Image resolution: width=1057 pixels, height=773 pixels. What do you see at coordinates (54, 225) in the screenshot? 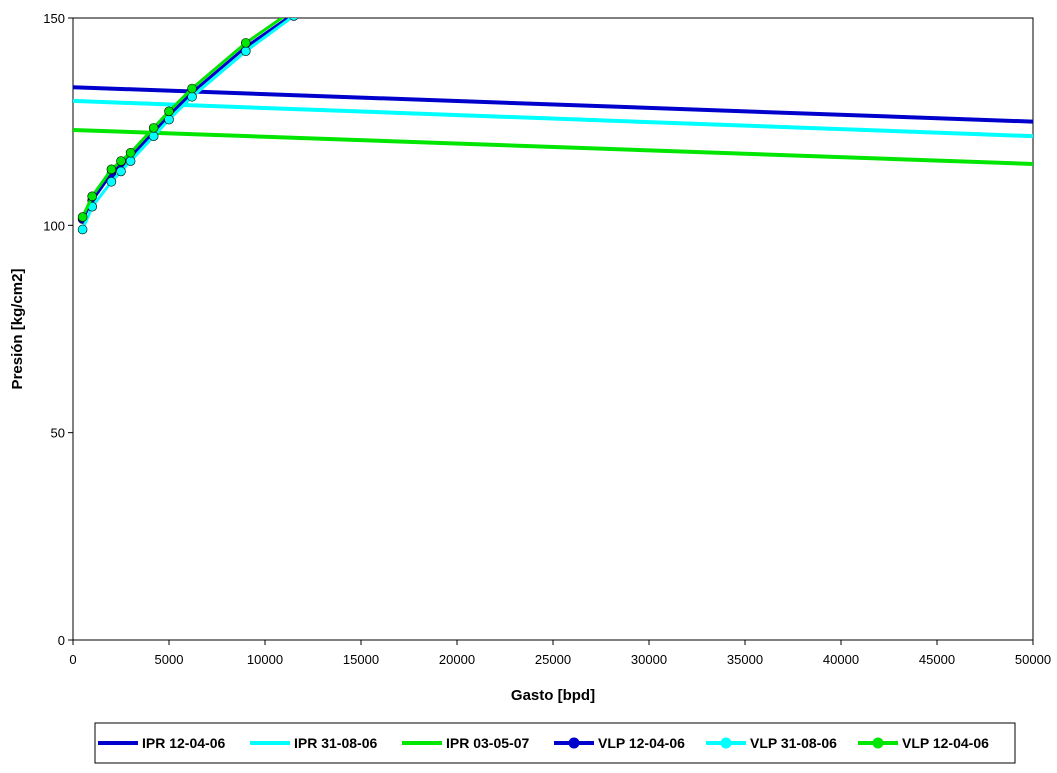
I see `y-tick-label: 100` at bounding box center [54, 225].